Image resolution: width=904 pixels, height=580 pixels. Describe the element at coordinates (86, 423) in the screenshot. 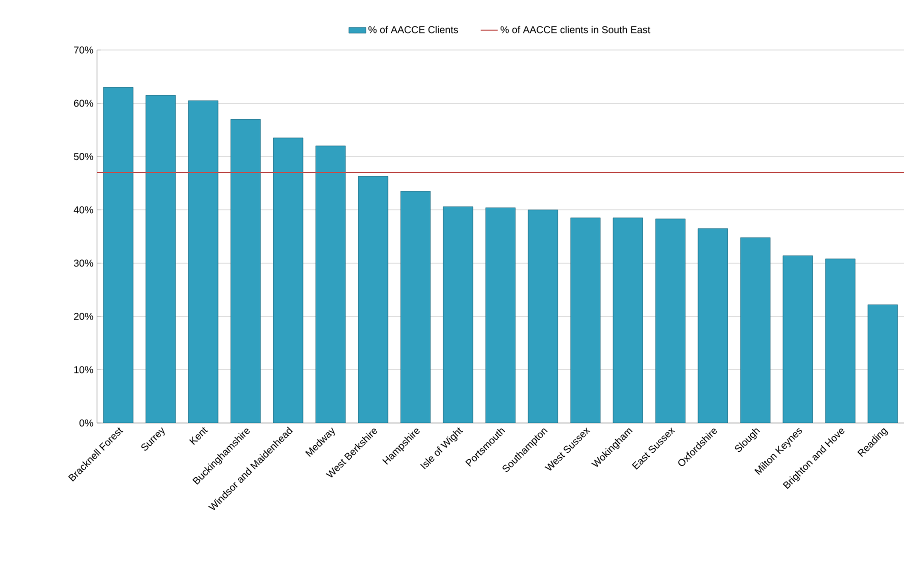

I see `y-tick-label: 0%` at that location.